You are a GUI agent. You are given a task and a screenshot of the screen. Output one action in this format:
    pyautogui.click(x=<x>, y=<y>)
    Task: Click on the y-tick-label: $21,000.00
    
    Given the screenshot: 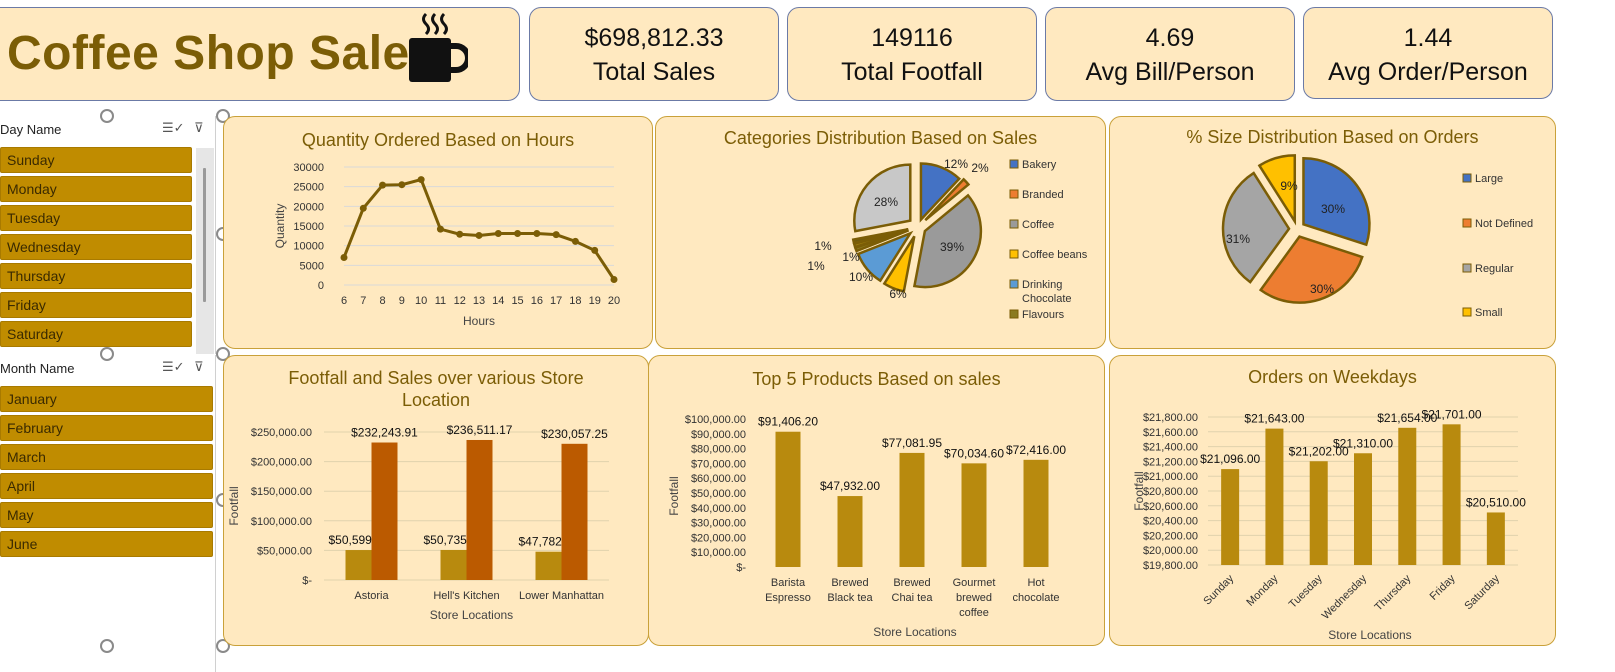 What is the action you would take?
    pyautogui.click(x=1170, y=477)
    